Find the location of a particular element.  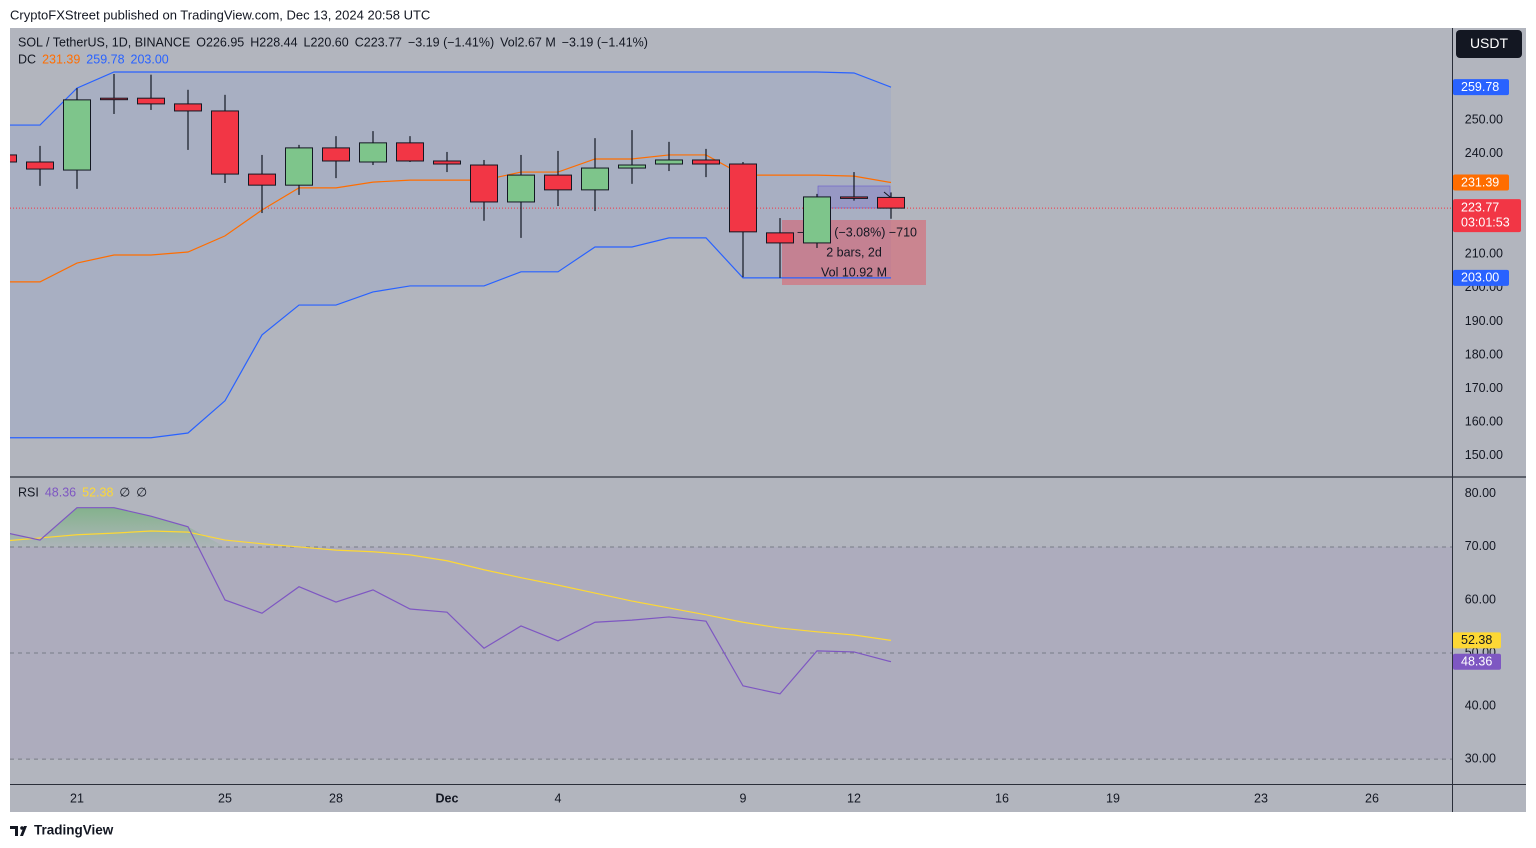

price-tick-label: 210.00 is located at coordinates (1484, 254).